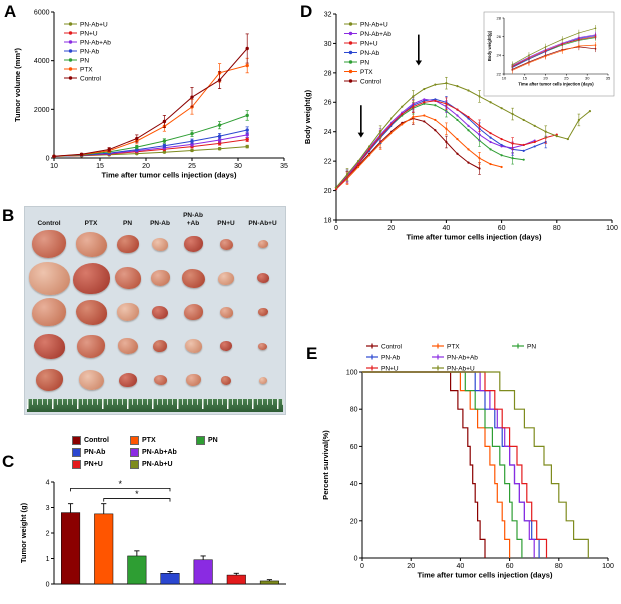  What do you see at coordinates (220, 440) in the screenshot?
I see `legend-item: PN` at bounding box center [220, 440].